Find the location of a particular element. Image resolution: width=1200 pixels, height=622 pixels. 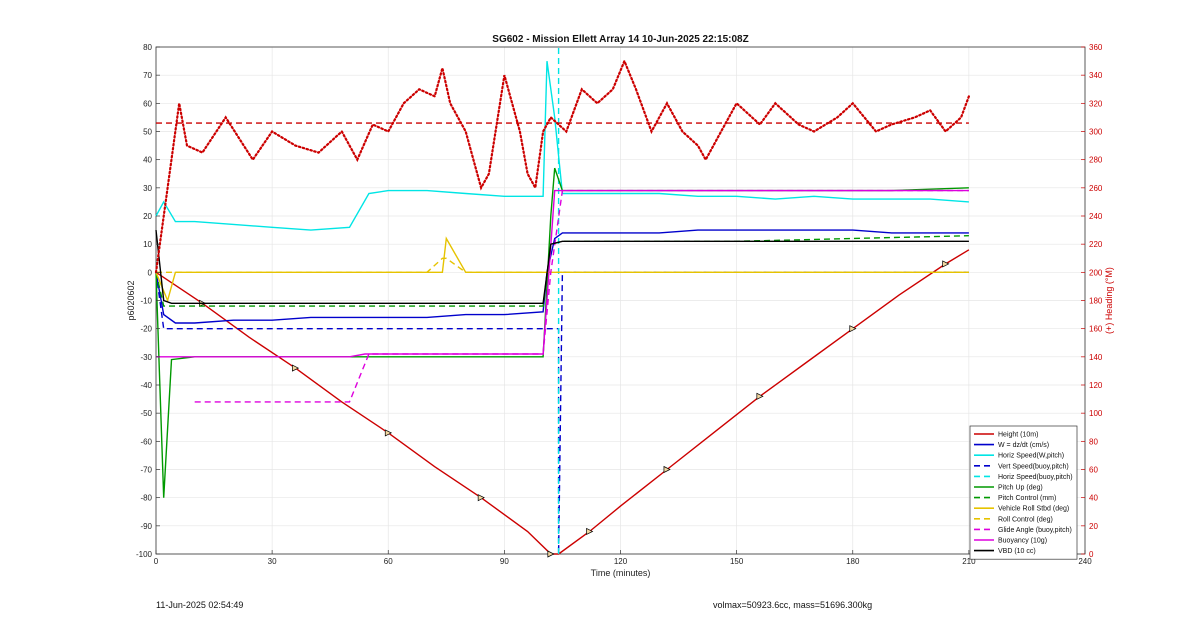

y-tick-label: -30 is located at coordinates (146, 357).